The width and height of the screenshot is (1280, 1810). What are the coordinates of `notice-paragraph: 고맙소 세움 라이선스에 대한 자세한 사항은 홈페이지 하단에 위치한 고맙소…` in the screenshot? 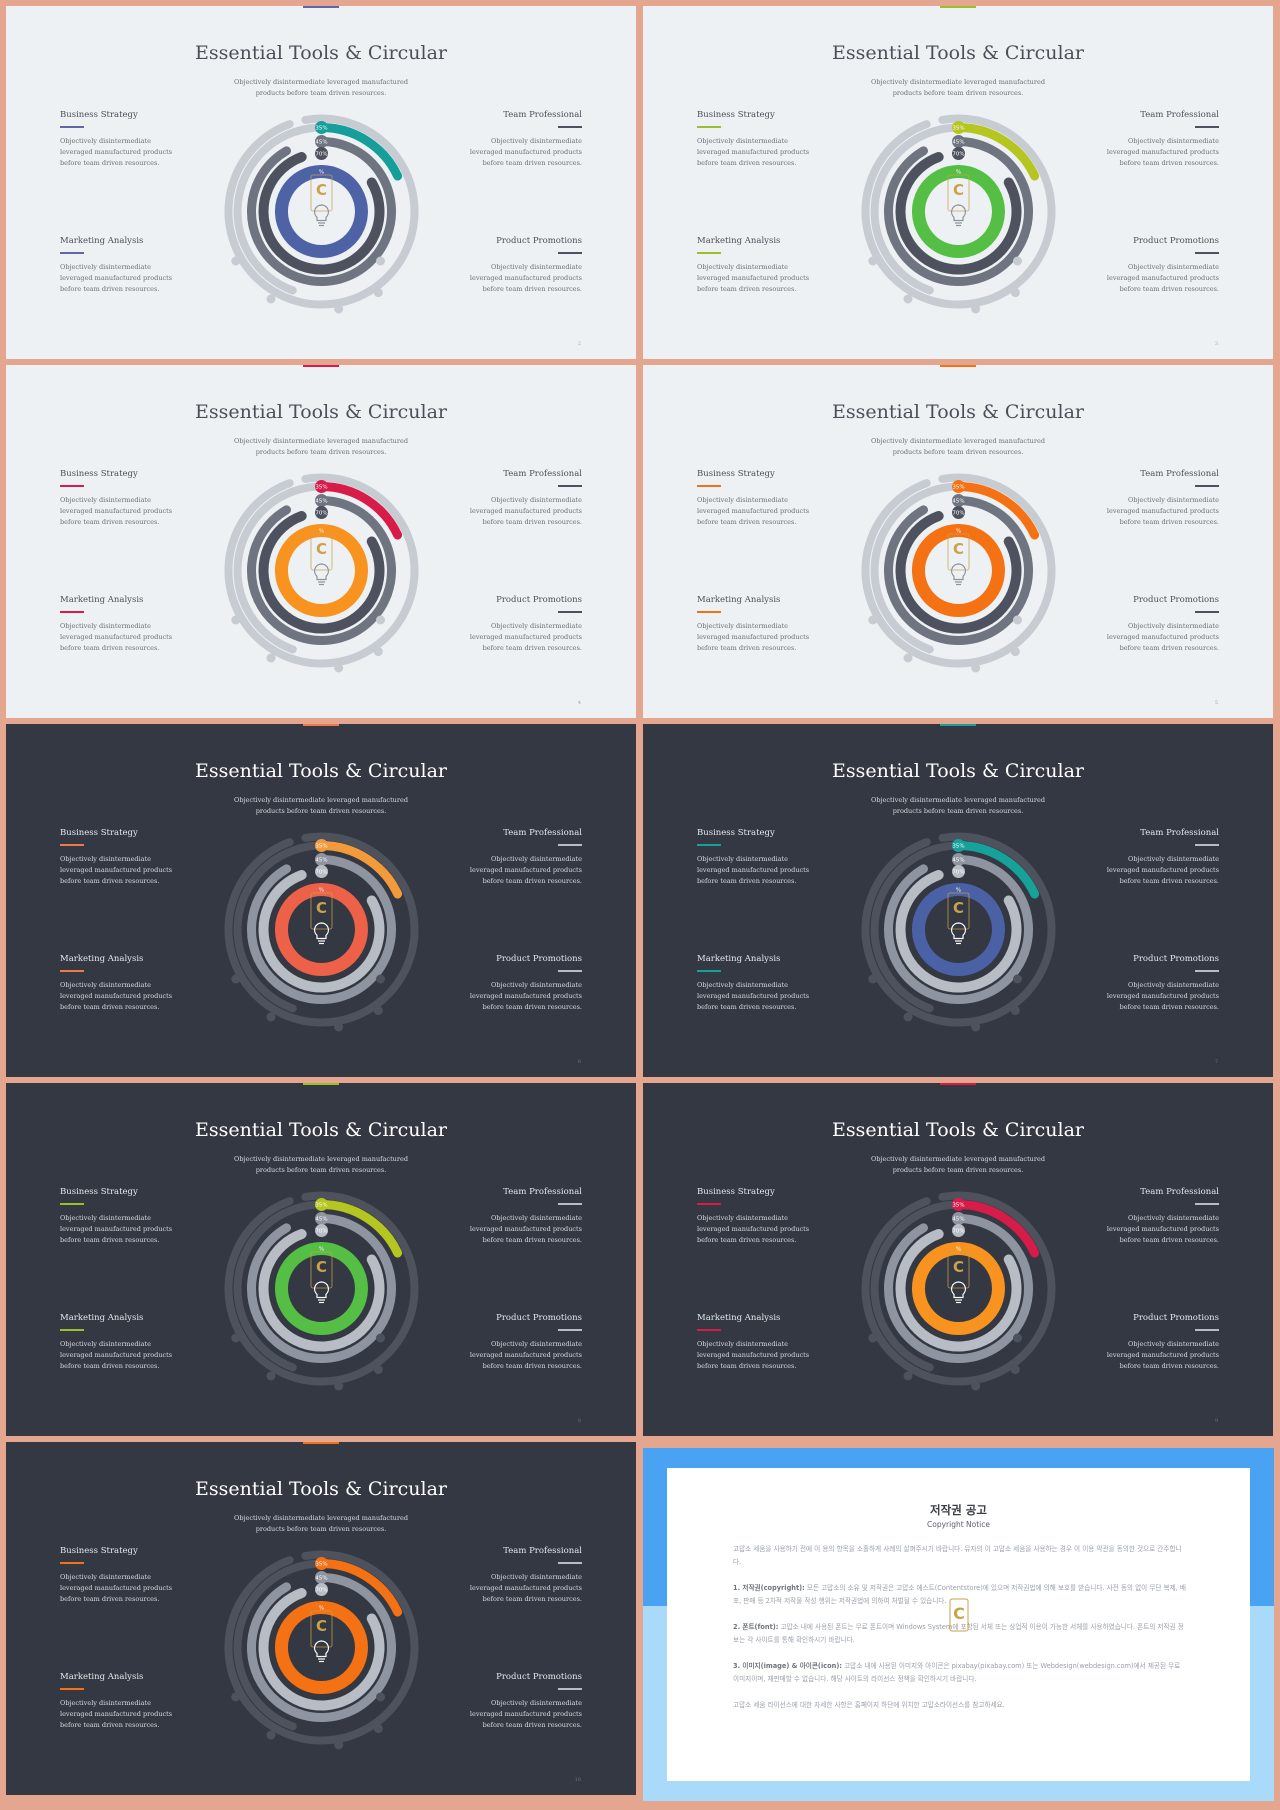 It's located at (869, 1705).